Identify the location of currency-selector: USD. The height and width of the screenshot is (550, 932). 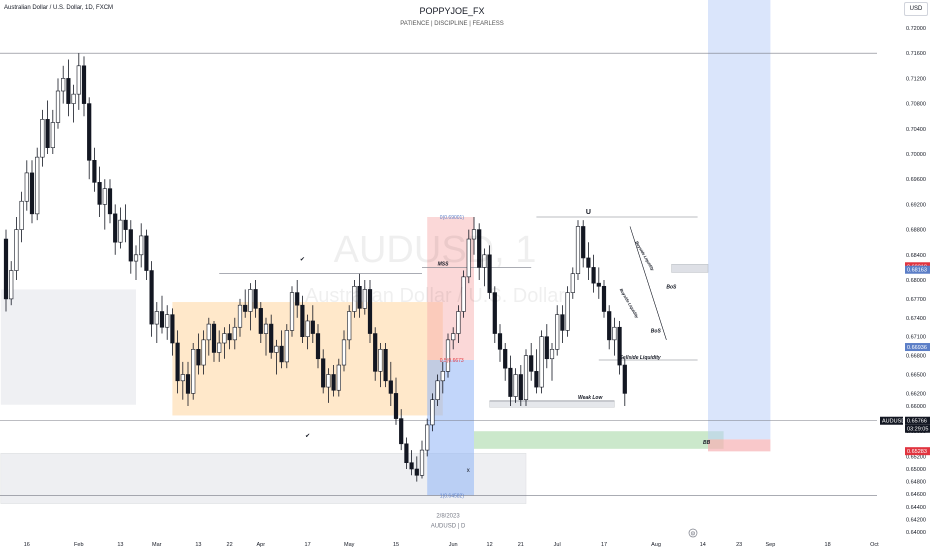
(916, 9).